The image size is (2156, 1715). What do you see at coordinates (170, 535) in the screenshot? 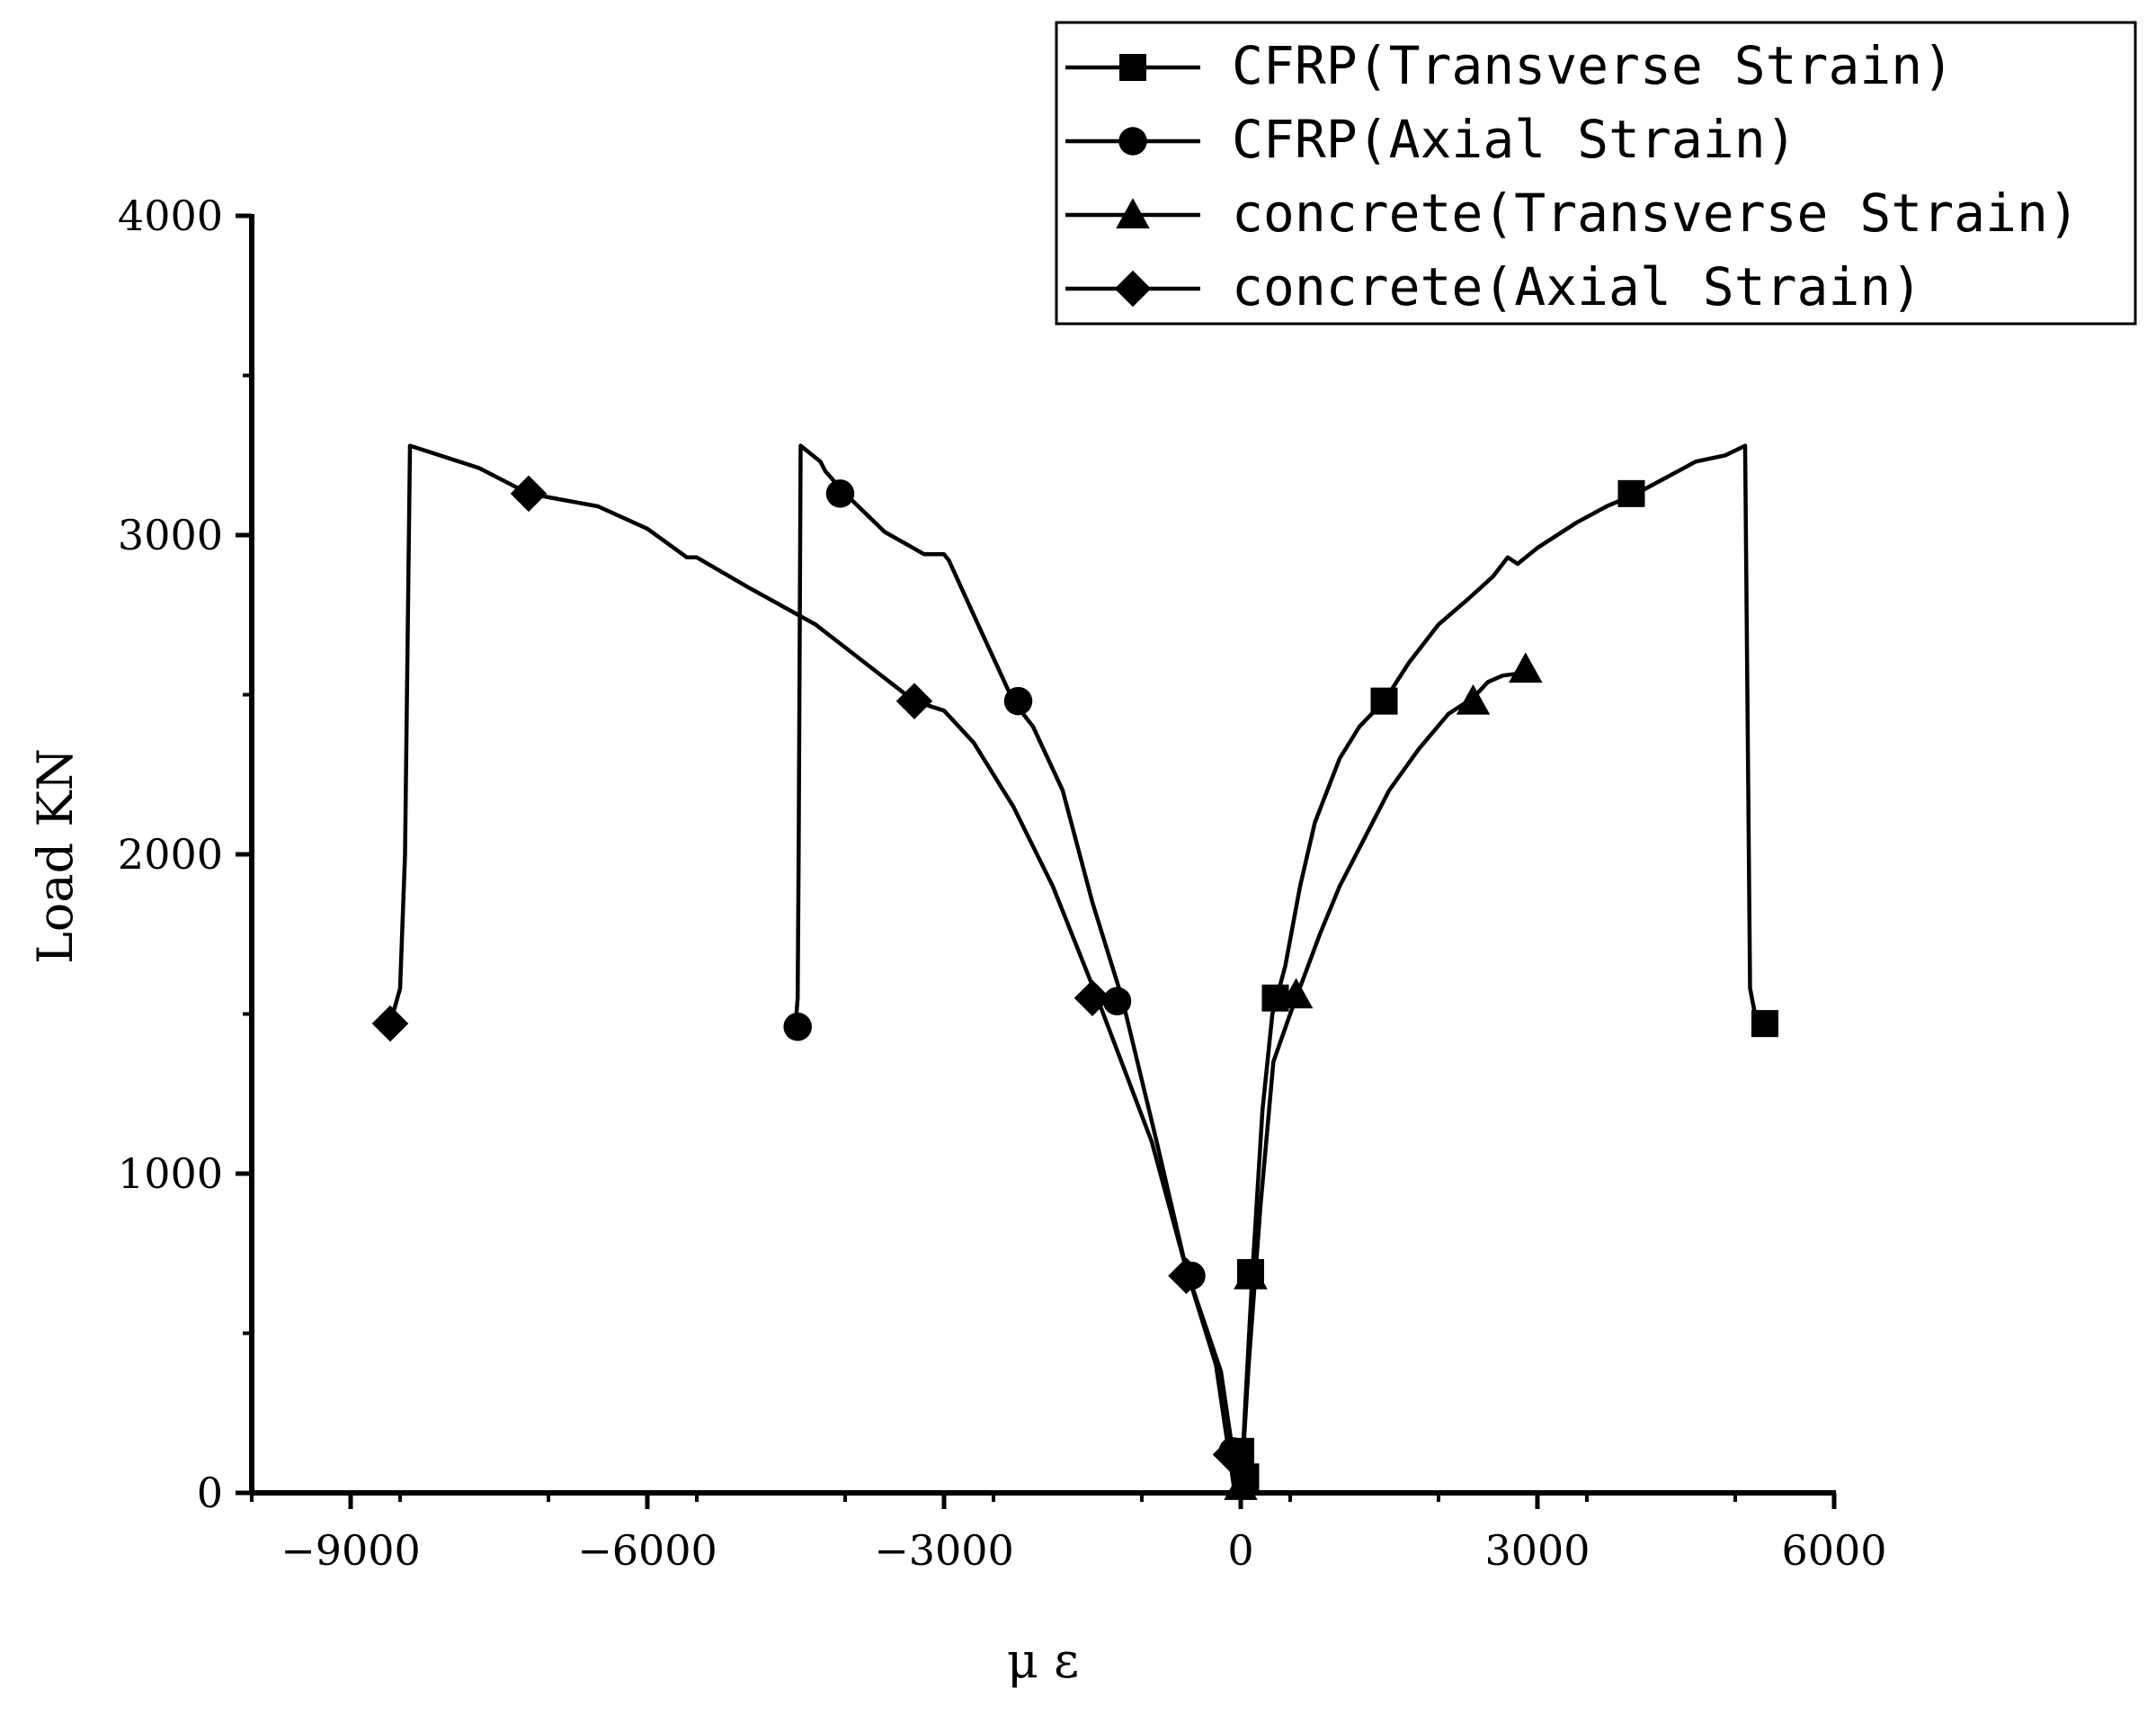
I see `y-tick-label: 3000` at bounding box center [170, 535].